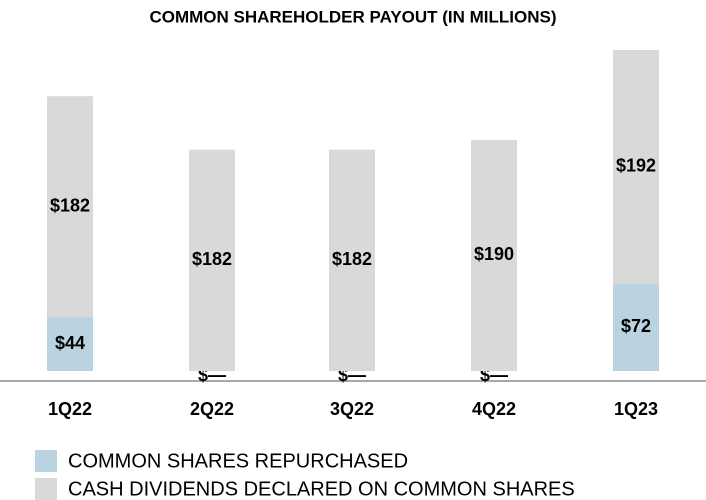  What do you see at coordinates (636, 409) in the screenshot?
I see `x-tick-label: 1Q23` at bounding box center [636, 409].